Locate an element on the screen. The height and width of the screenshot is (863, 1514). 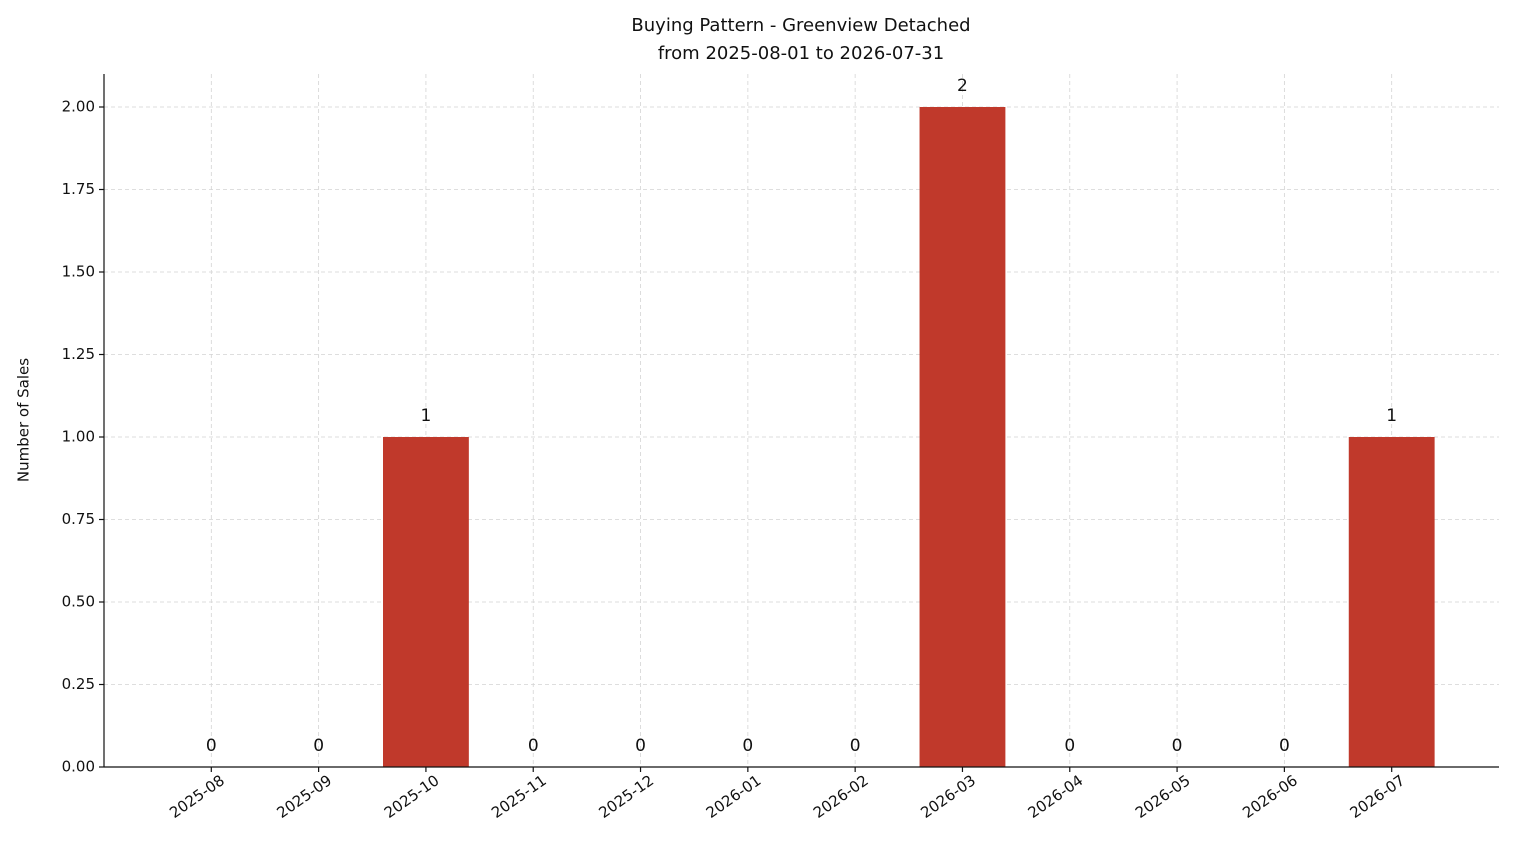
x-tick-label: 2026-01 is located at coordinates (734, 796).